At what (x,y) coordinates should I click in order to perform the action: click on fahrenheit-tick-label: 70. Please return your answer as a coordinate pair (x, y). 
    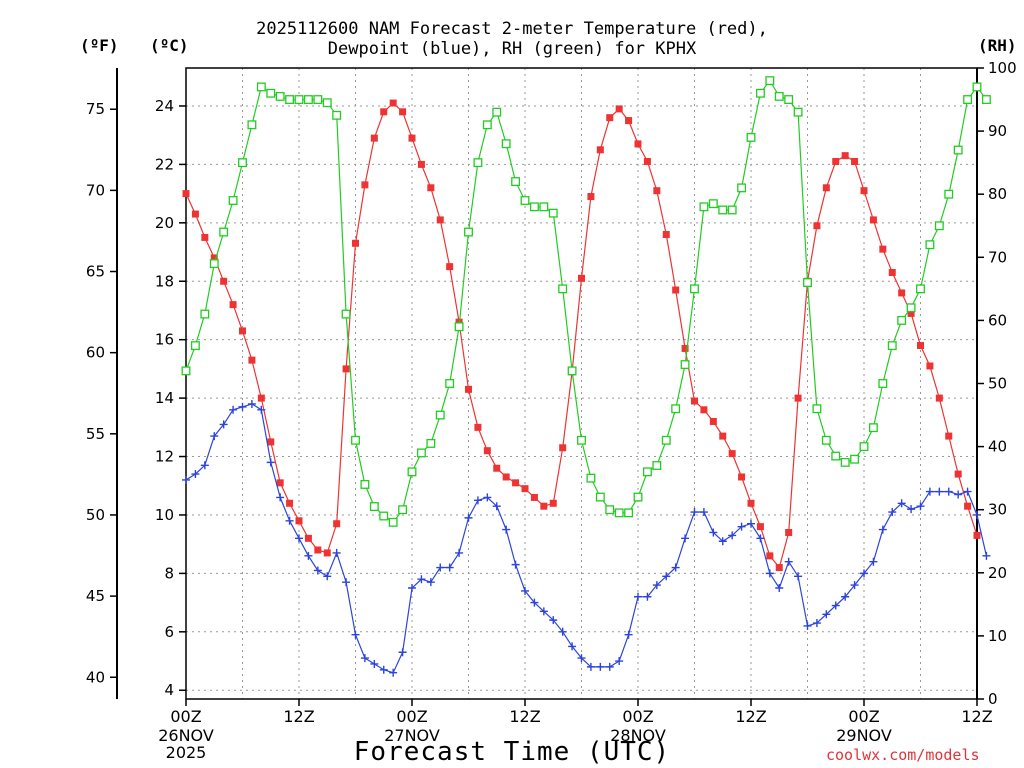
    Looking at the image, I should click on (95, 190).